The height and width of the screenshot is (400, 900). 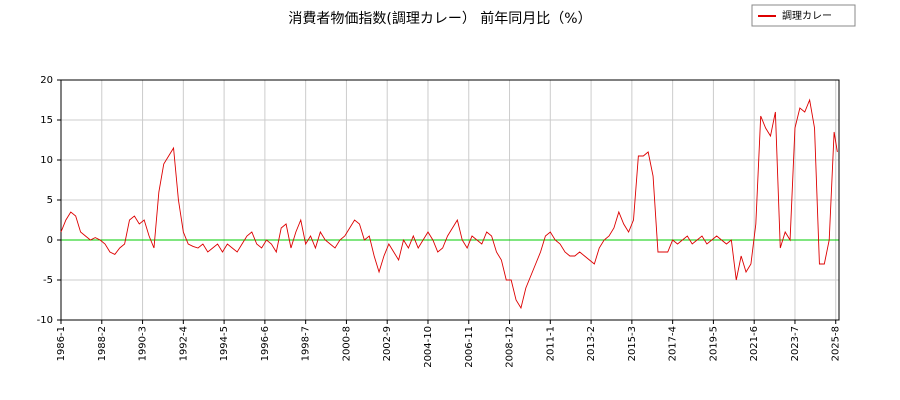 What do you see at coordinates (48, 280) in the screenshot?
I see `y-tick-label: -5` at bounding box center [48, 280].